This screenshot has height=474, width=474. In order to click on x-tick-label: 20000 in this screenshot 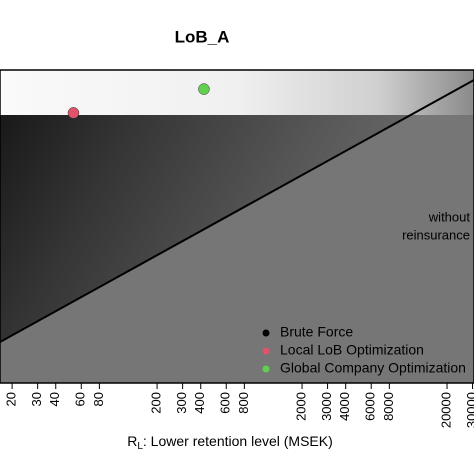, I will do `click(445, 410)`.